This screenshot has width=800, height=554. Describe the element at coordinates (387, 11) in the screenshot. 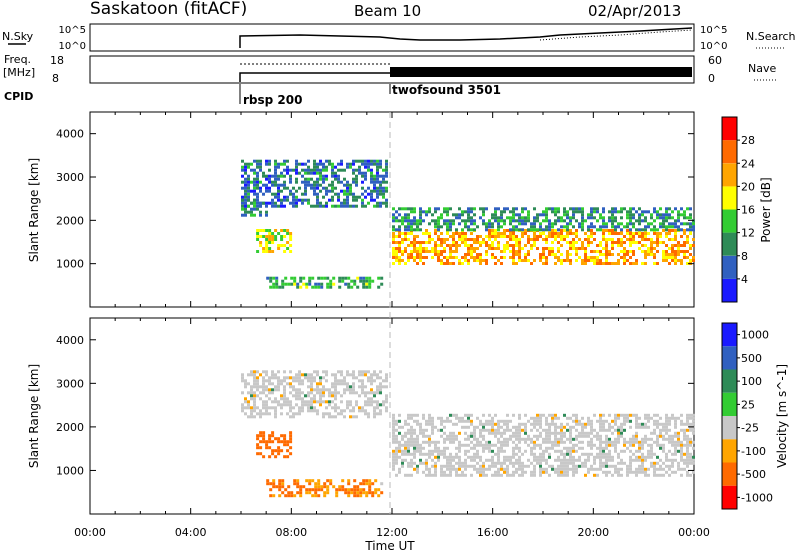

I see `beam-label: Beam 10` at that location.